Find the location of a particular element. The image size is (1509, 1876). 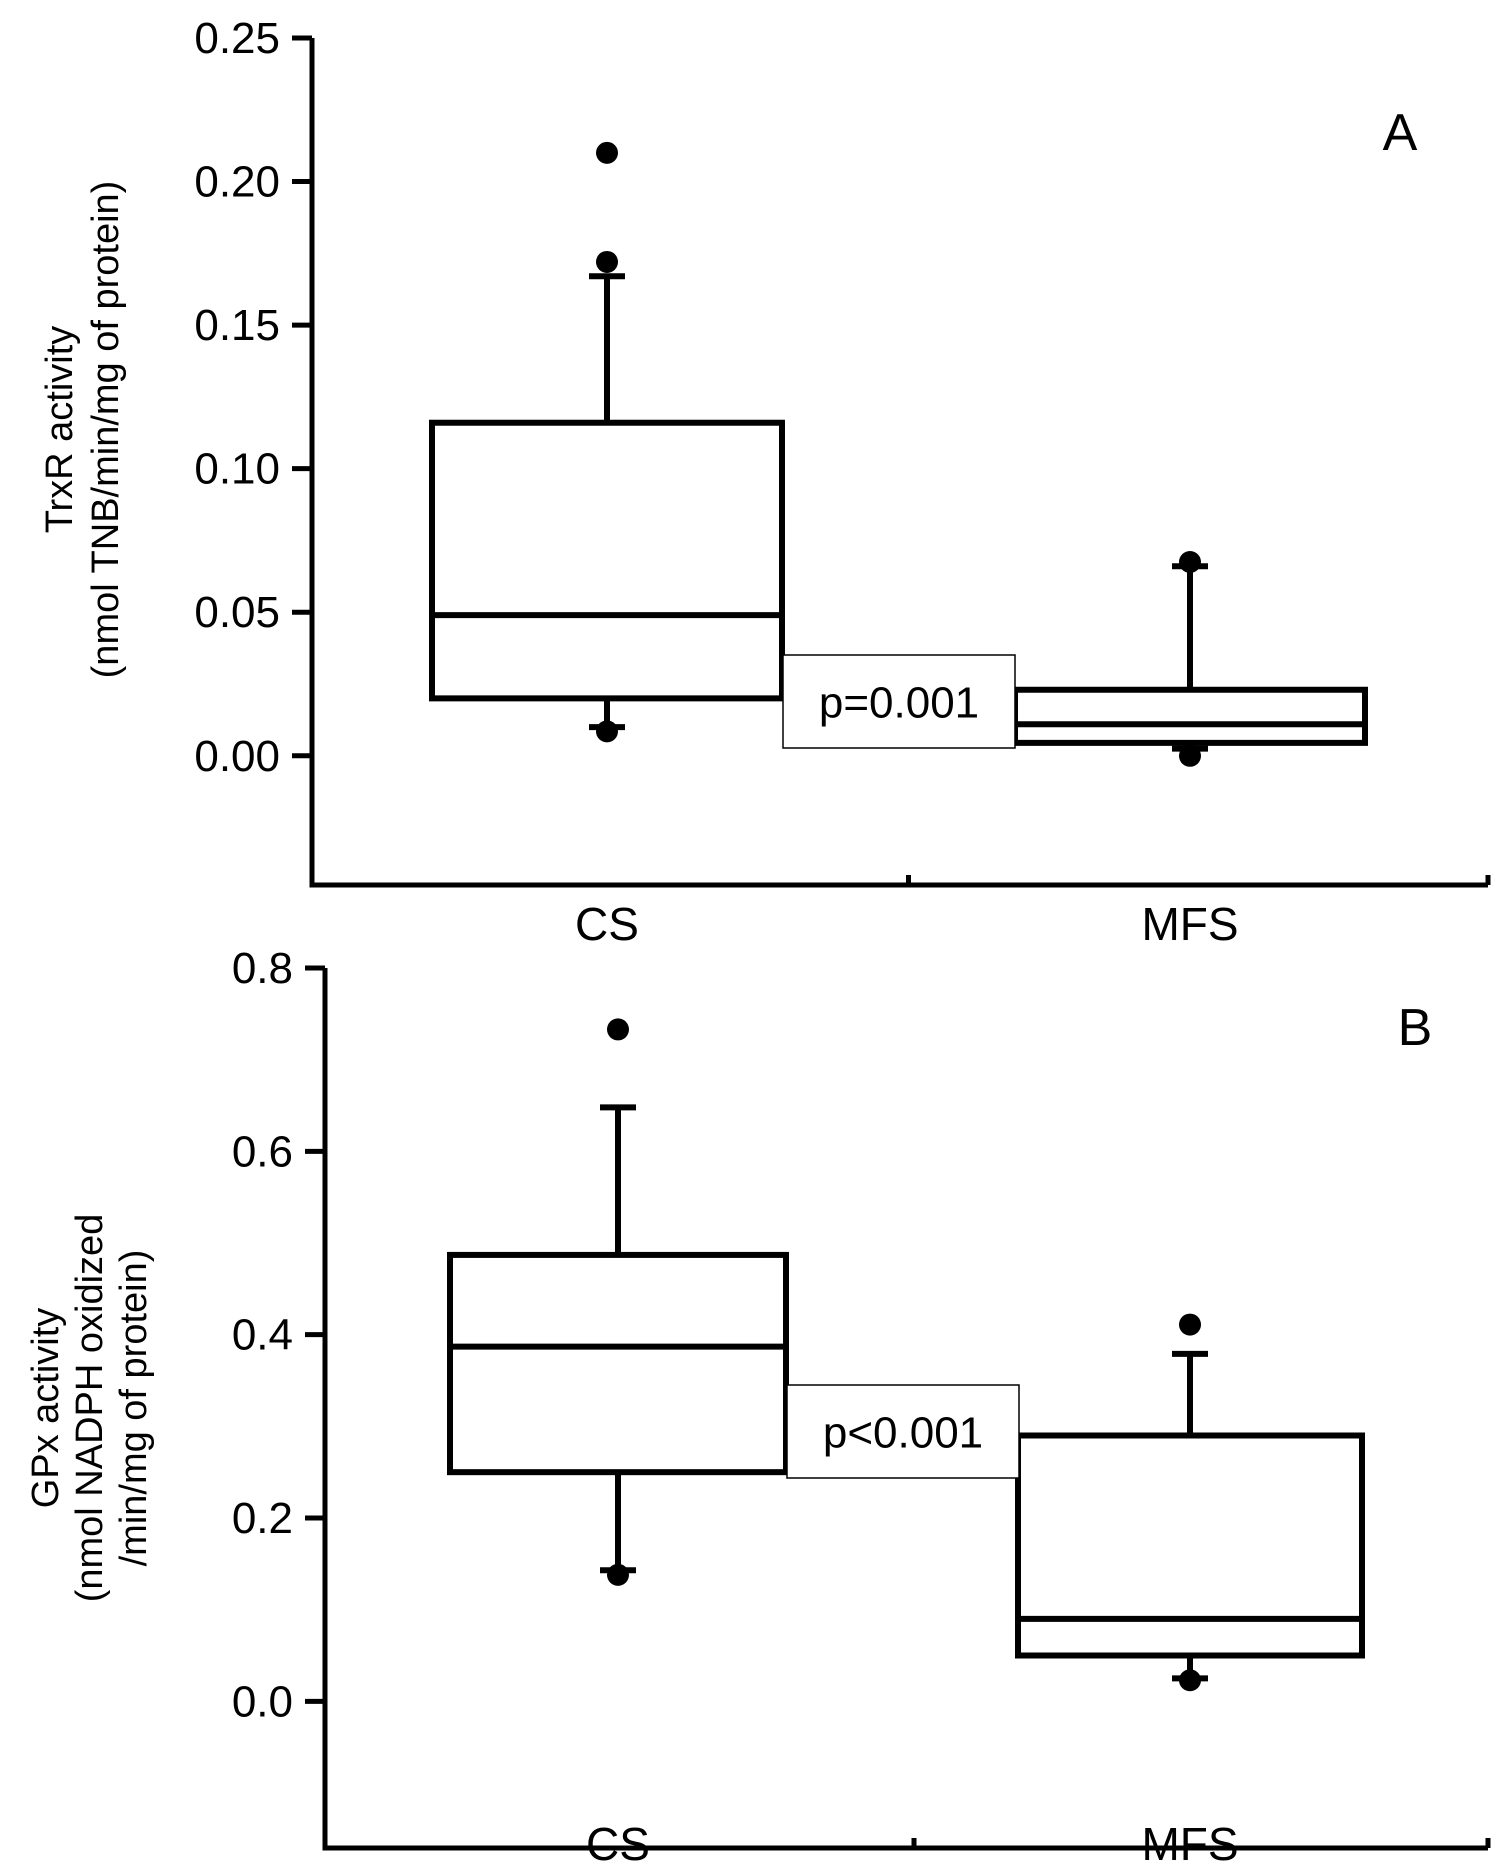

y-tick-label: 0.2 is located at coordinates (262, 1518).